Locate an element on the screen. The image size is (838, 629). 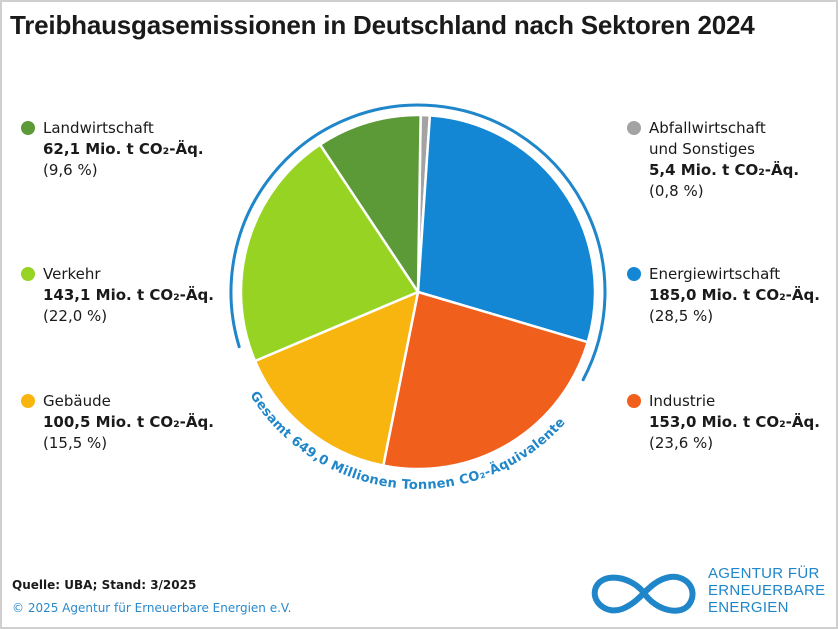
legend-dot-energiewirtschaft is located at coordinates (634, 274).